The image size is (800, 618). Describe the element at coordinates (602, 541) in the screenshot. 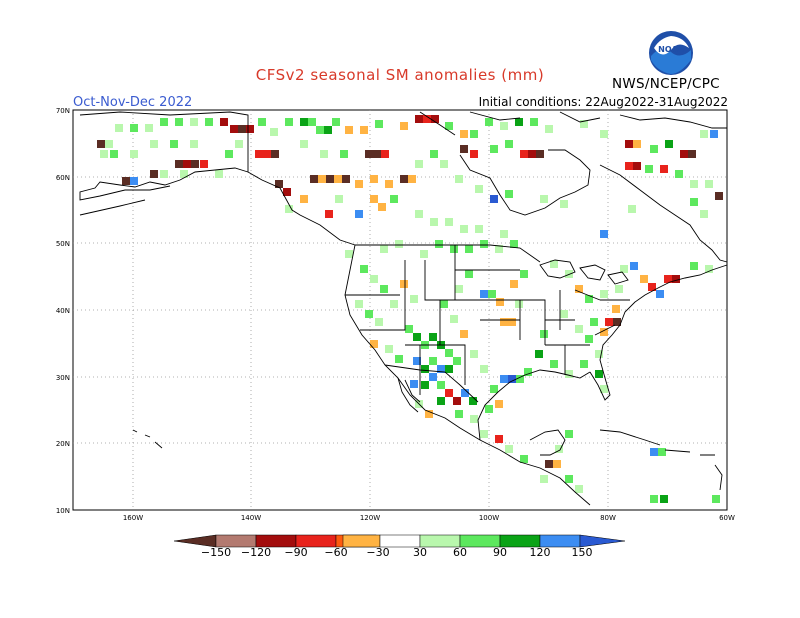

I see `colorbar-high-arrow` at that location.